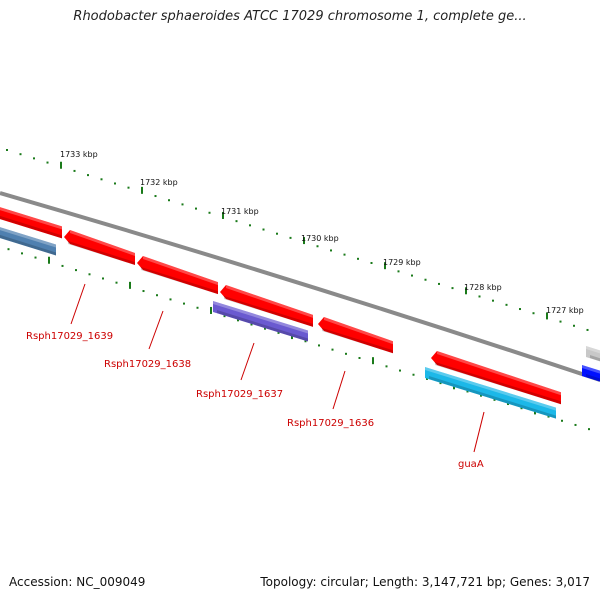 The image size is (600, 600). What do you see at coordinates (159, 182) in the screenshot?
I see `scale-tick-label: 1732 kbp` at bounding box center [159, 182].